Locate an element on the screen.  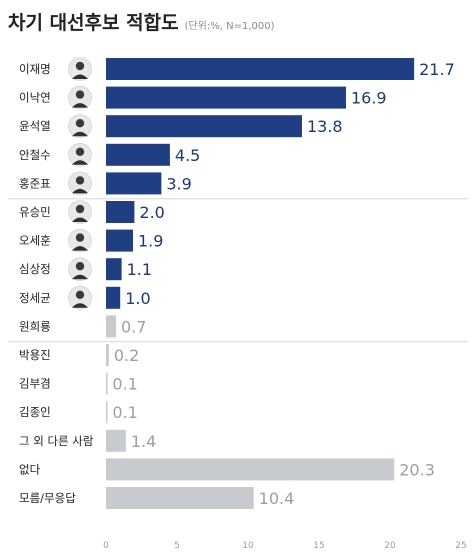
value-label: 2.0 is located at coordinates (151, 212).